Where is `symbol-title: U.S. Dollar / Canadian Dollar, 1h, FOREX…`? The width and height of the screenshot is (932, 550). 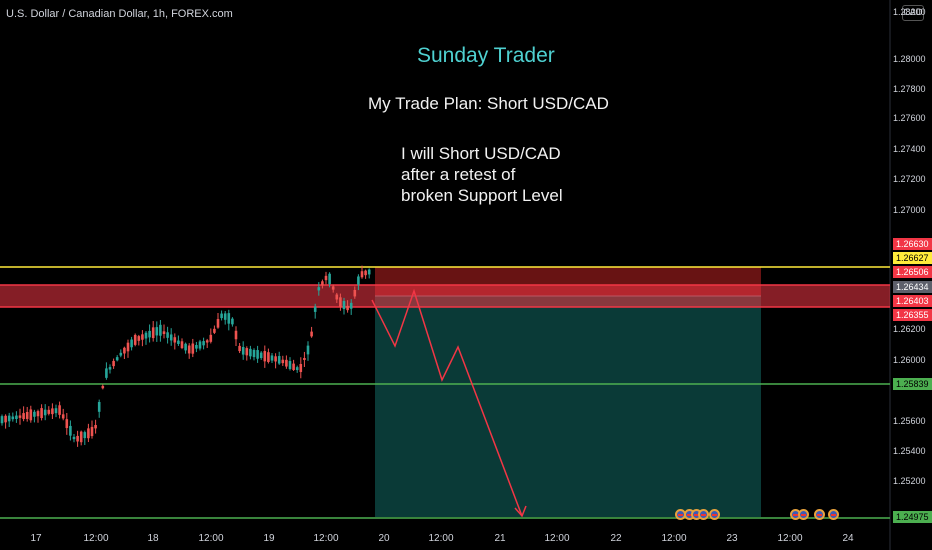 symbol-title: U.S. Dollar / Canadian Dollar, 1h, FOREX… is located at coordinates (119, 14).